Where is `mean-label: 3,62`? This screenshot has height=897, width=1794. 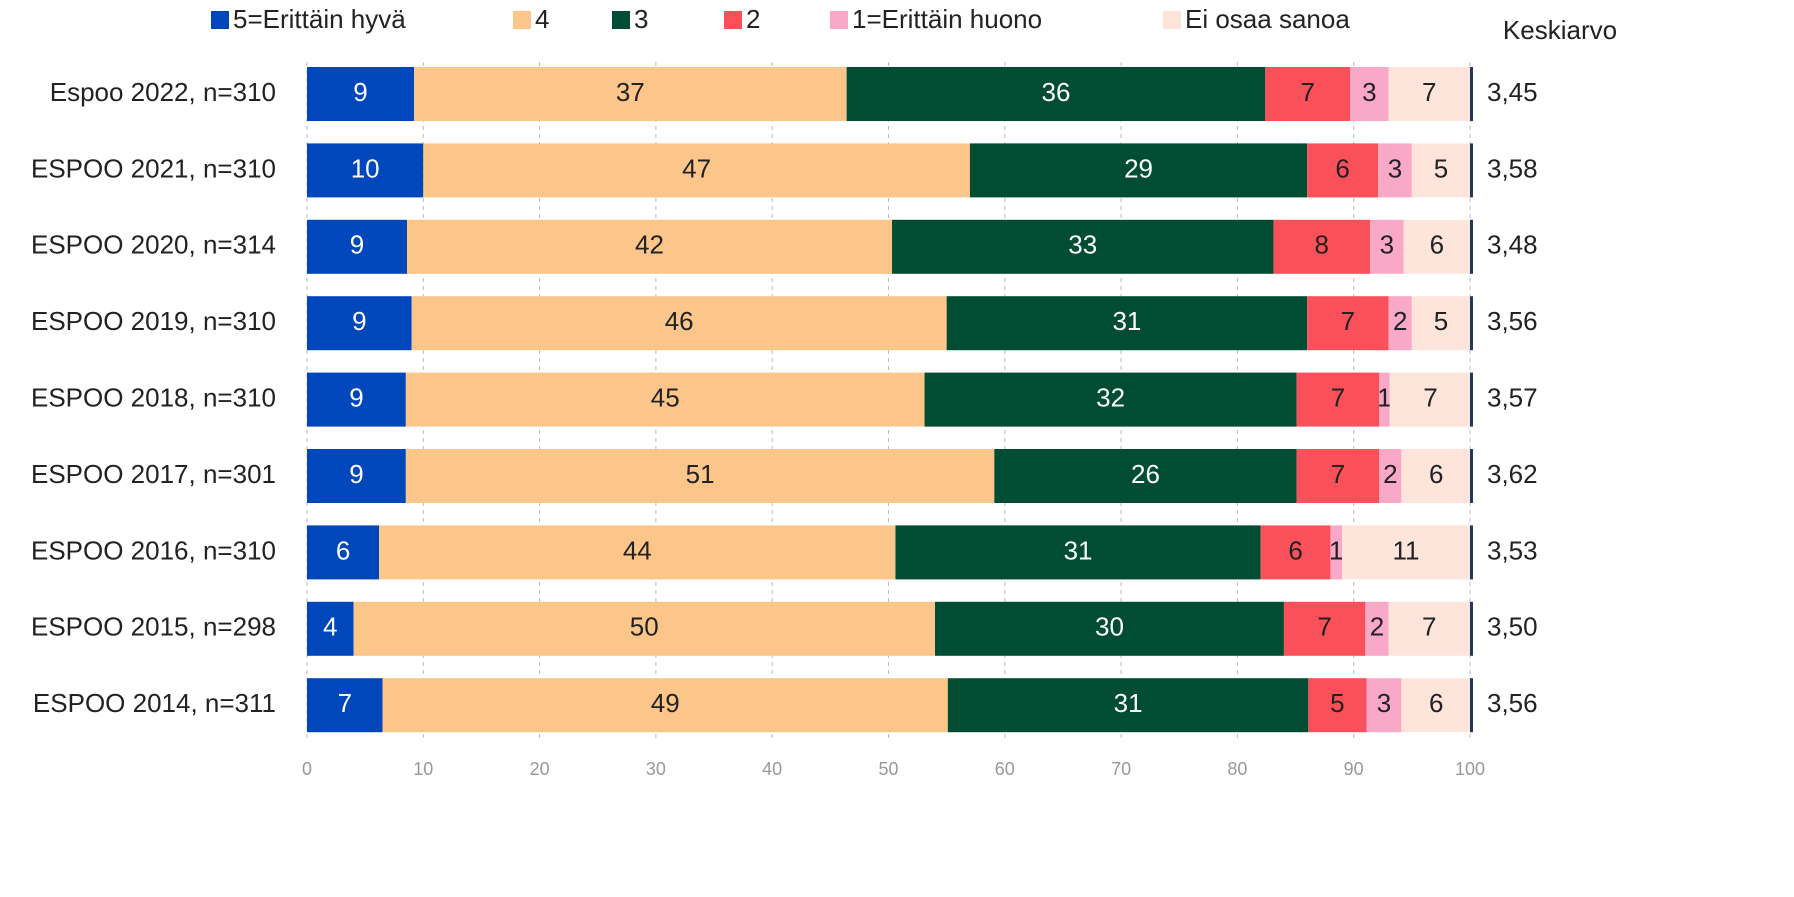
mean-label: 3,62 is located at coordinates (1512, 474).